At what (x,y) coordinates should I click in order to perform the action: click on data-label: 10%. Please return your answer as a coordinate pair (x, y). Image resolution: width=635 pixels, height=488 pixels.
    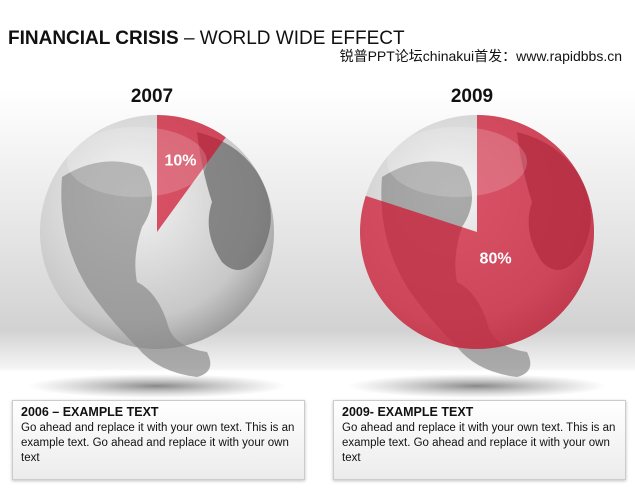
    Looking at the image, I should click on (180, 161).